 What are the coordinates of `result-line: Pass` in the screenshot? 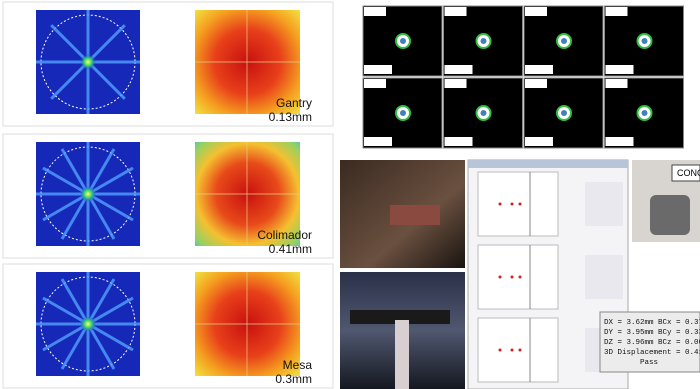 It's located at (649, 363).